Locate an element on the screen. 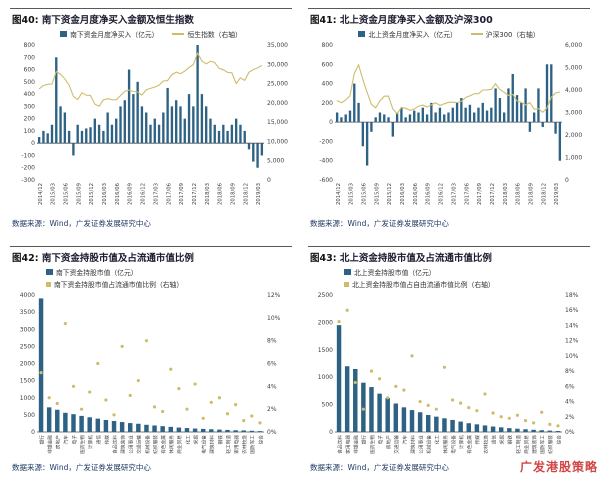 The height and width of the screenshot is (489, 600). svg-text: 2500 is located at coordinates (325, 295).